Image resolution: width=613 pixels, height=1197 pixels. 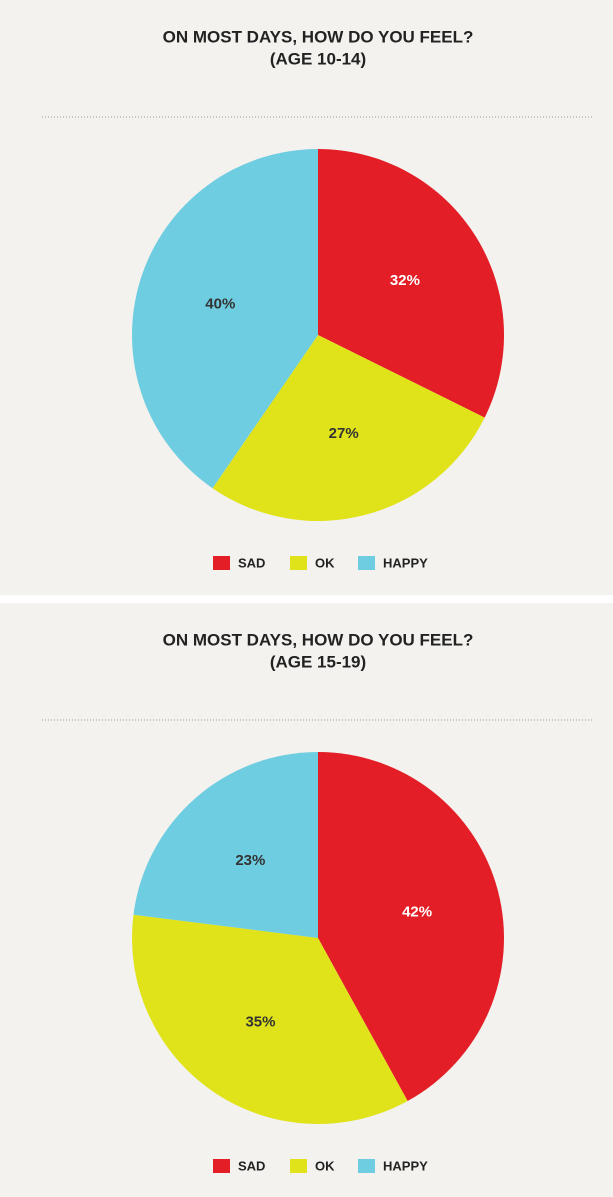 What do you see at coordinates (220, 304) in the screenshot?
I see `slice-label: 40%` at bounding box center [220, 304].